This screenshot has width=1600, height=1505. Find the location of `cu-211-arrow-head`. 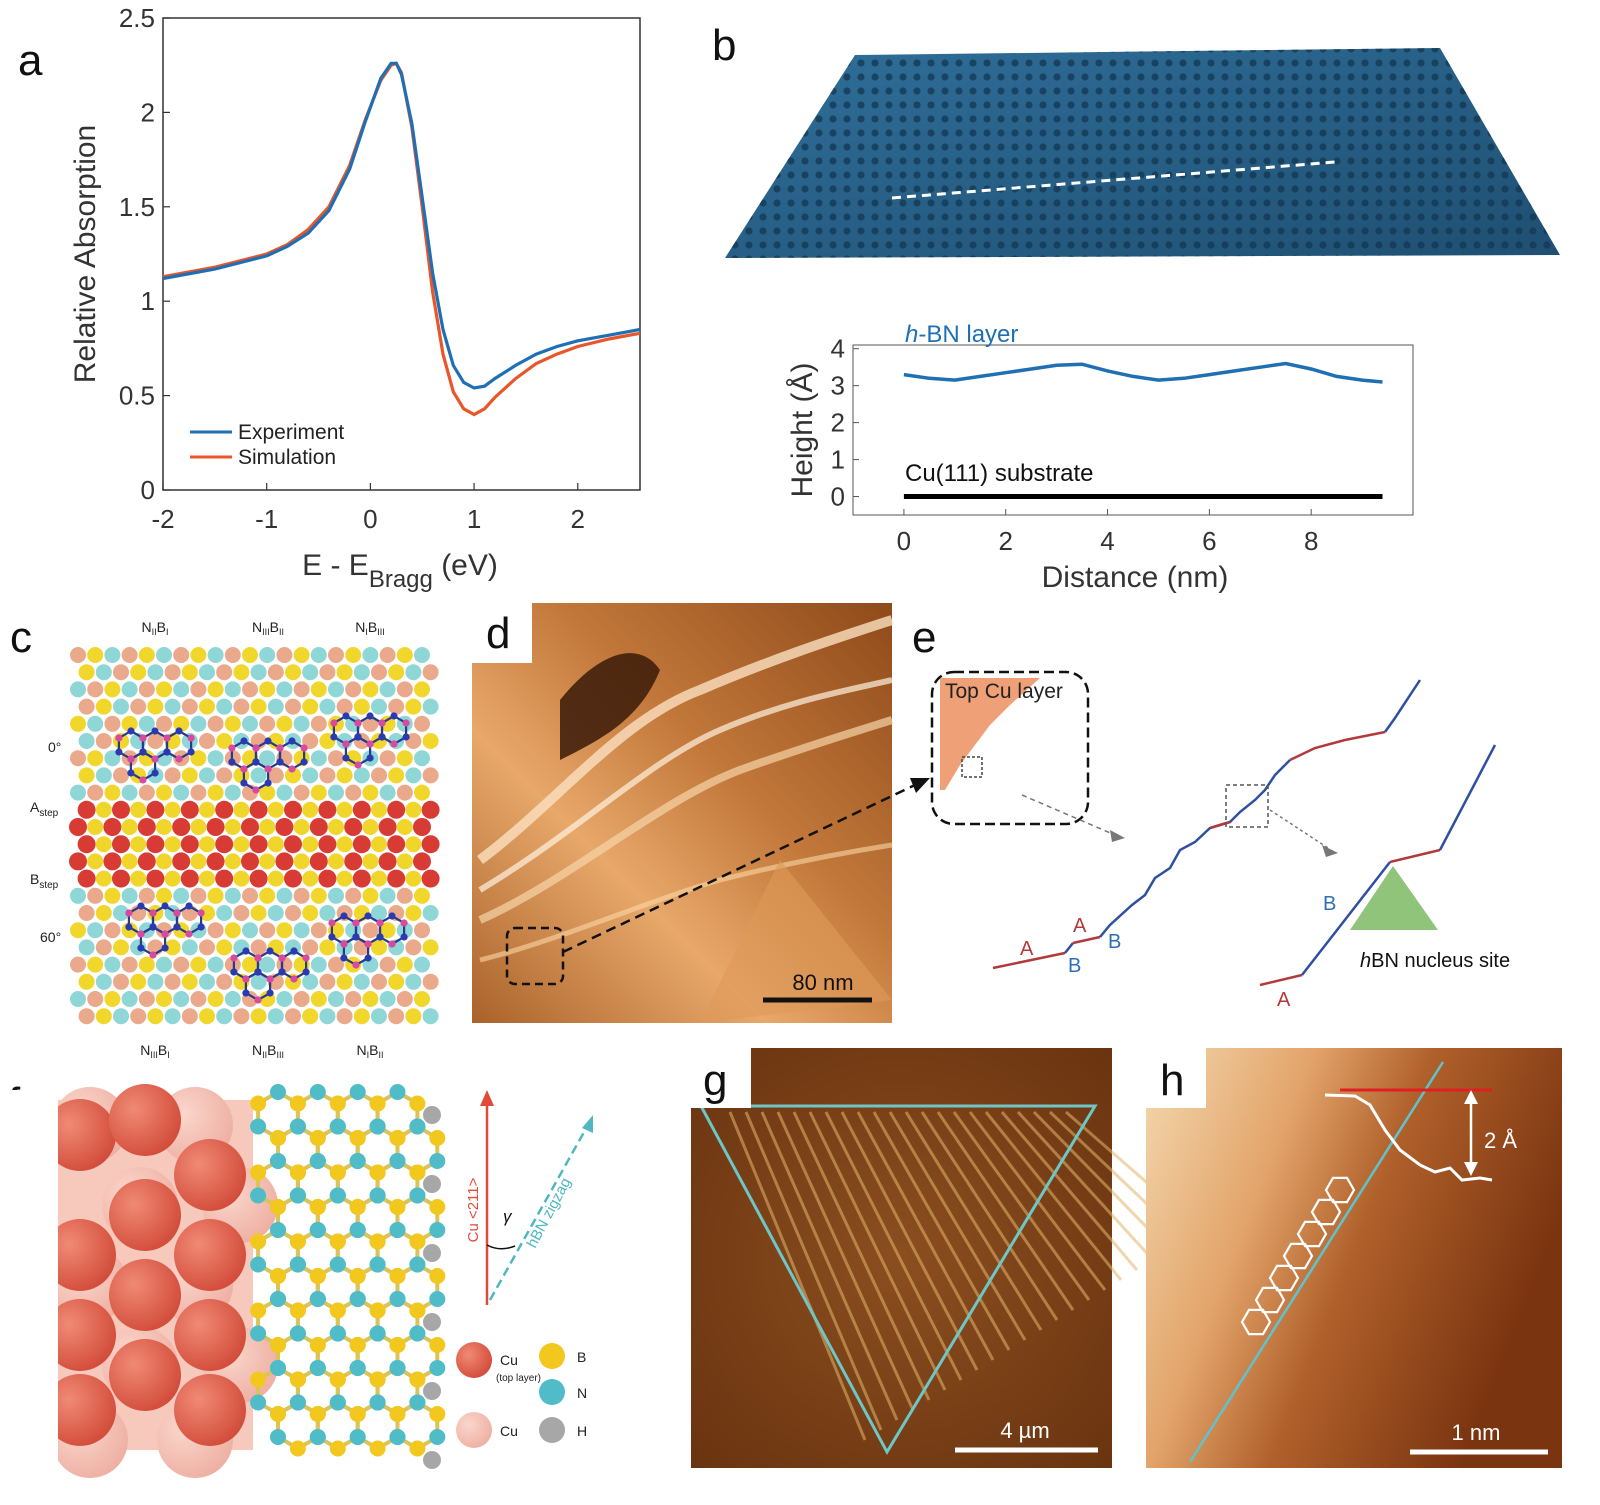

cu-211-arrow-head is located at coordinates (487, 1098).